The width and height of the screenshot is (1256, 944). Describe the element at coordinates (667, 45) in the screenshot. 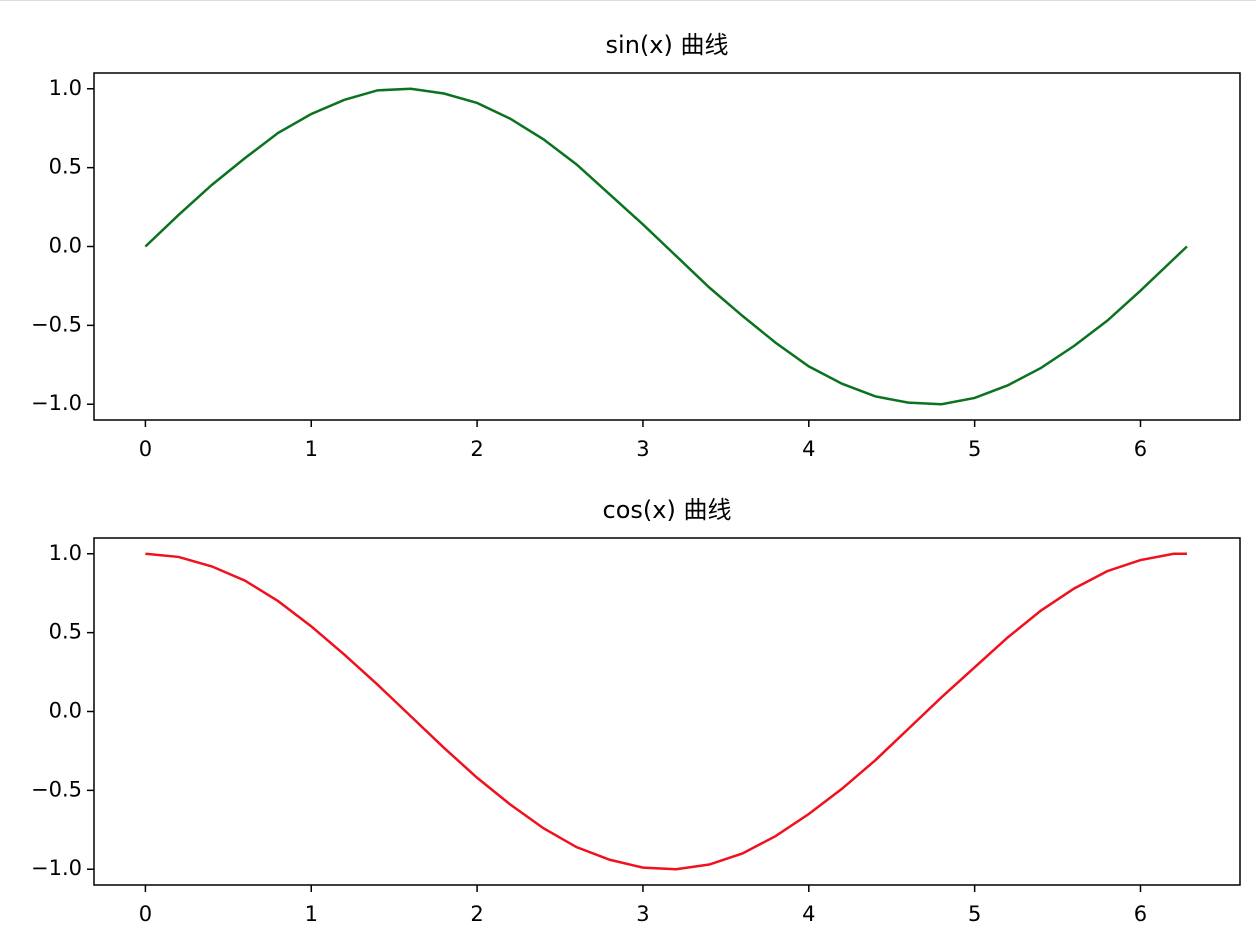

I see `chart-title: sin(x) 曲线` at that location.